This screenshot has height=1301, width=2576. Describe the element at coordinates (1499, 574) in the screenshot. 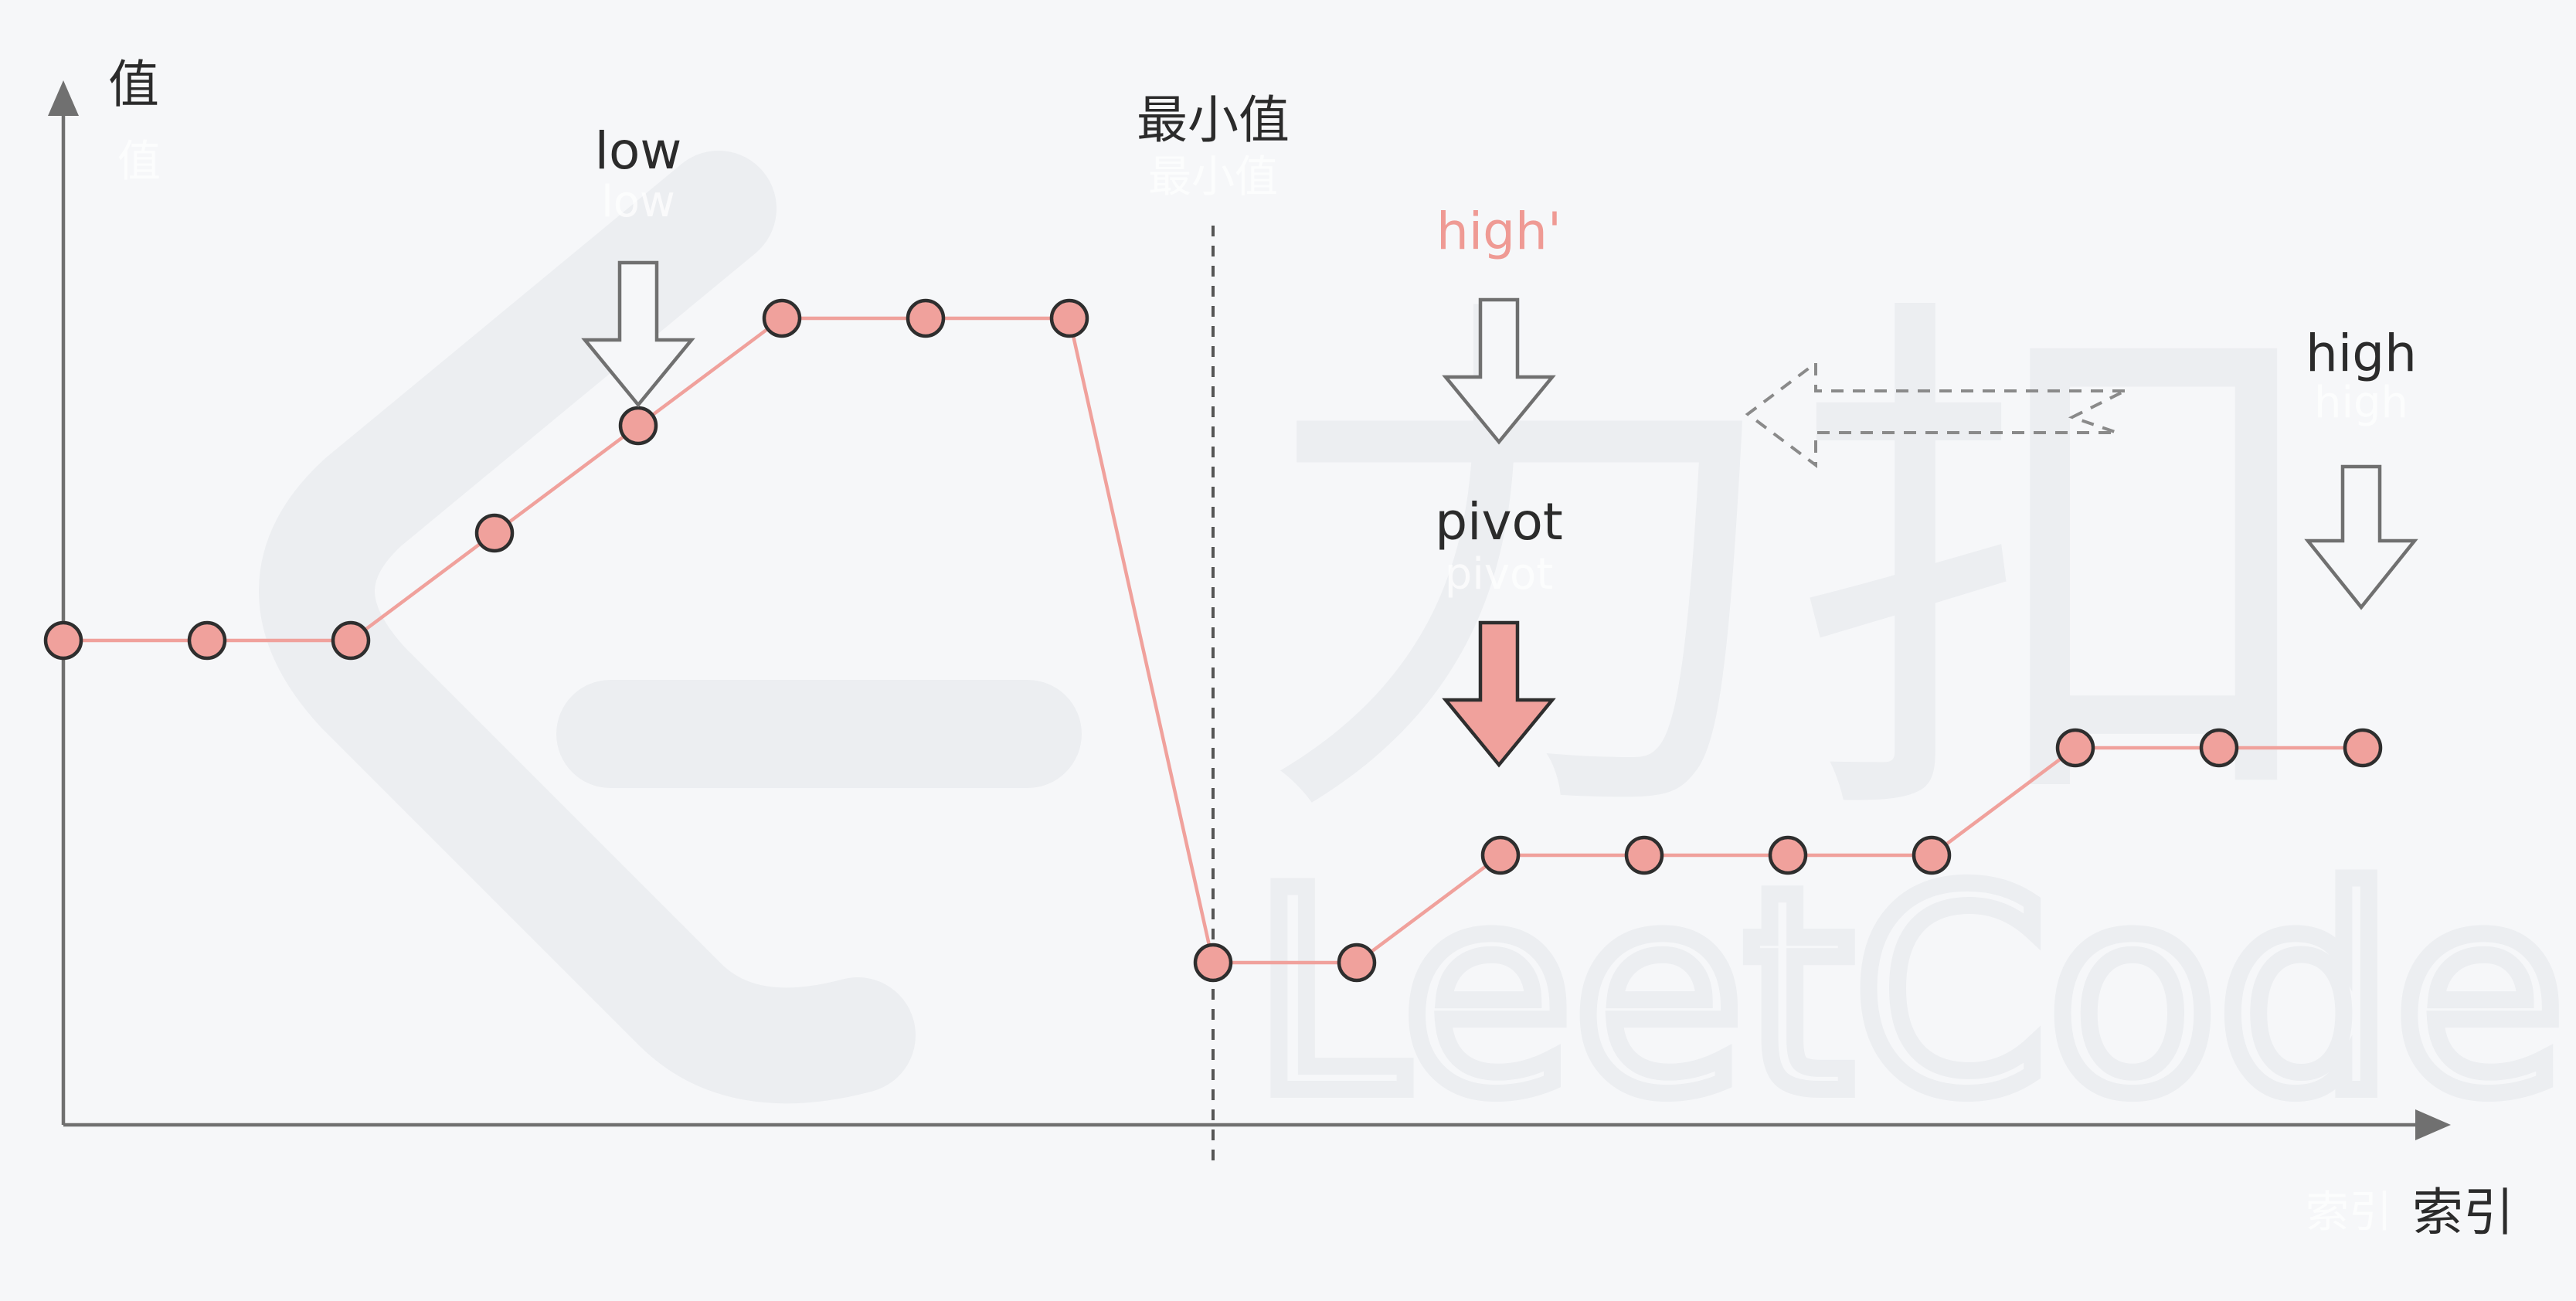

I see `pivot-label-ghost: pivot` at that location.